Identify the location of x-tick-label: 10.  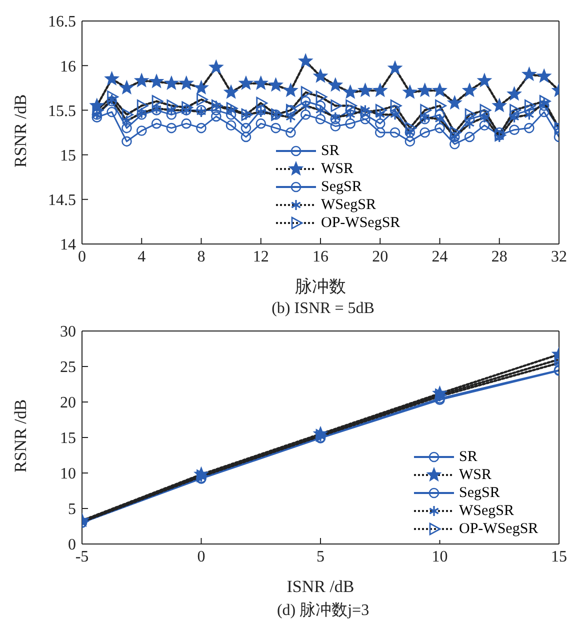
(440, 557).